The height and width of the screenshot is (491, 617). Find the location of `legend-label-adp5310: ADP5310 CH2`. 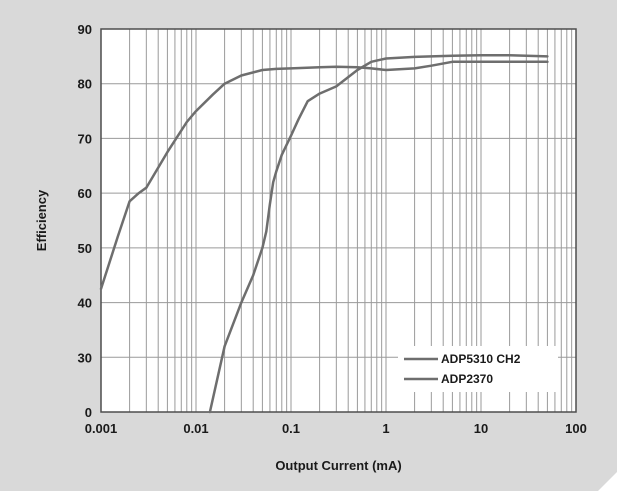

legend-label-adp5310: ADP5310 CH2 is located at coordinates (481, 359).